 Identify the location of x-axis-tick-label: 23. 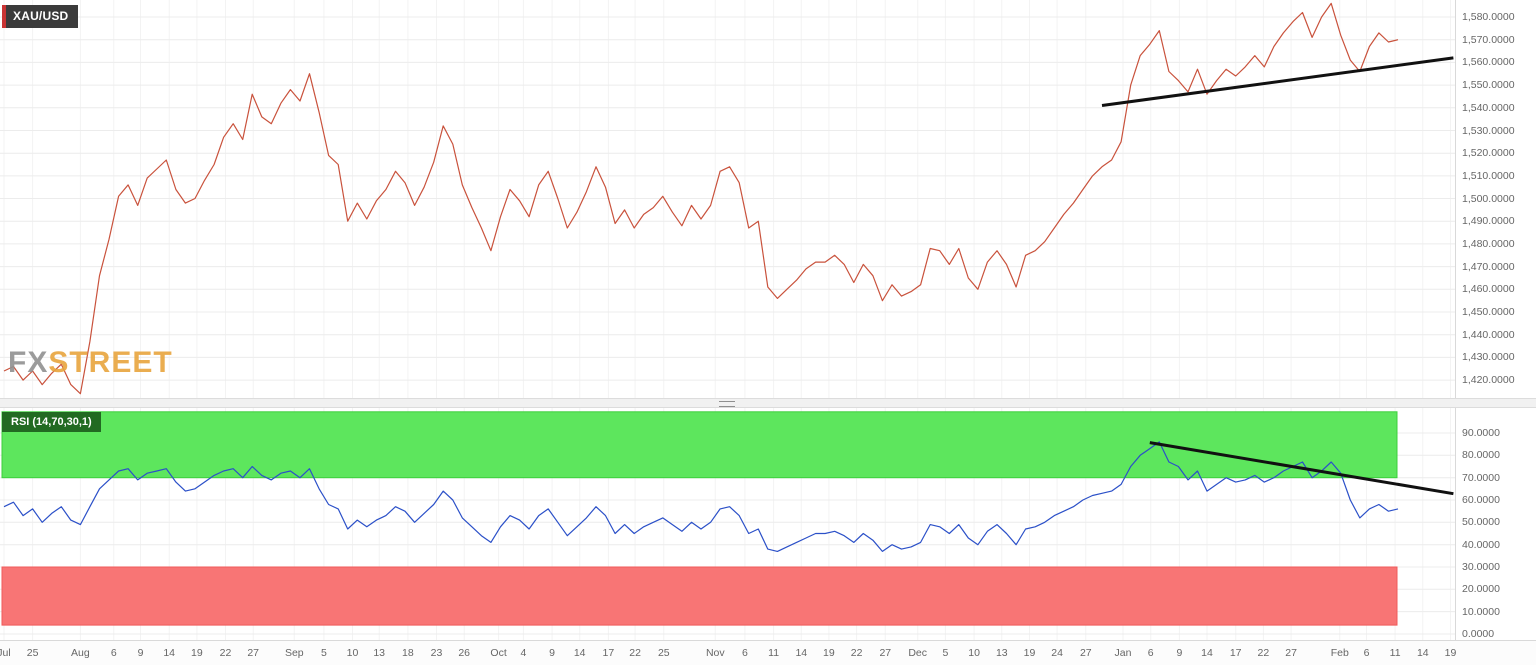
(436, 653).